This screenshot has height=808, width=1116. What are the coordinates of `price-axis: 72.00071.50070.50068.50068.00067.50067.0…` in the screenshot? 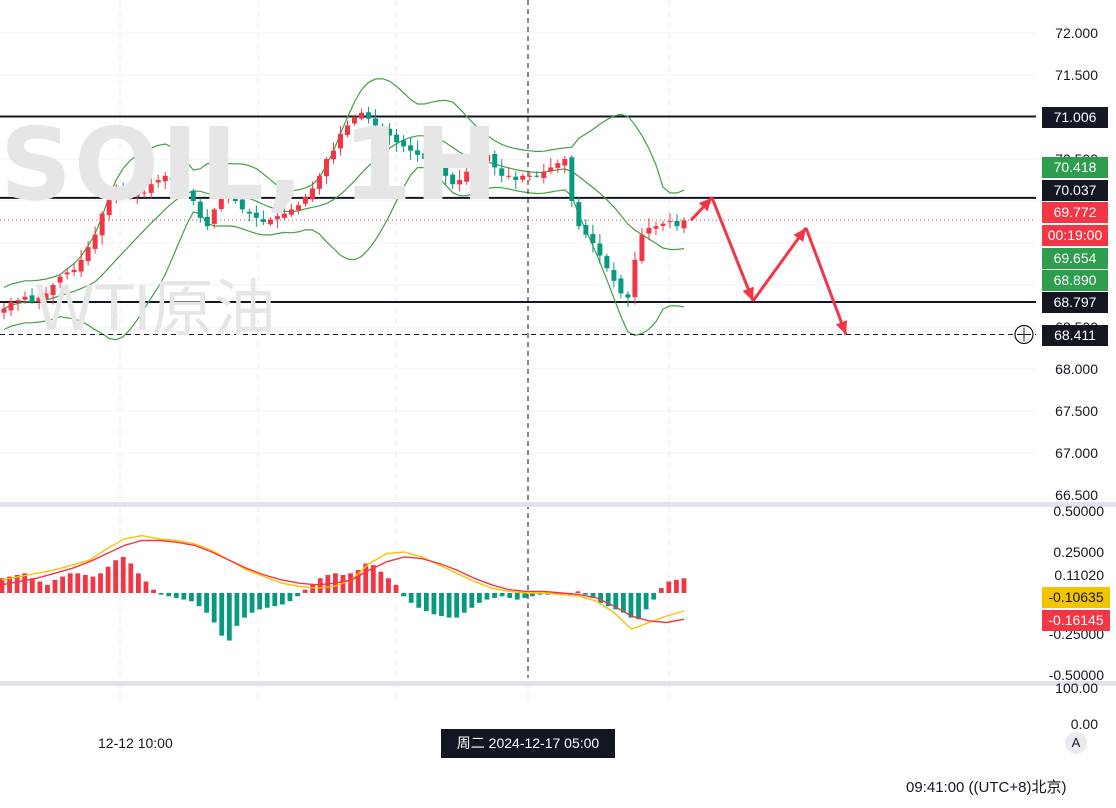 It's located at (1076, 264).